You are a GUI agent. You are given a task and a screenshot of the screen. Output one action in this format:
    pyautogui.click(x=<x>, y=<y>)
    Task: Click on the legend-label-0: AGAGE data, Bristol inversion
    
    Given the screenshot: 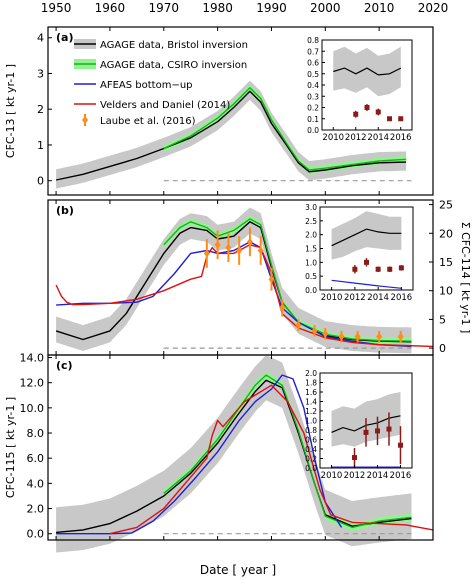 What is the action you would take?
    pyautogui.click(x=174, y=45)
    